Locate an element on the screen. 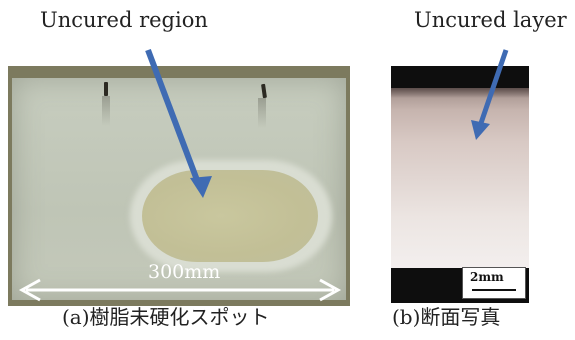 The image size is (575, 340). uncured-layer-band is located at coordinates (460, 93).